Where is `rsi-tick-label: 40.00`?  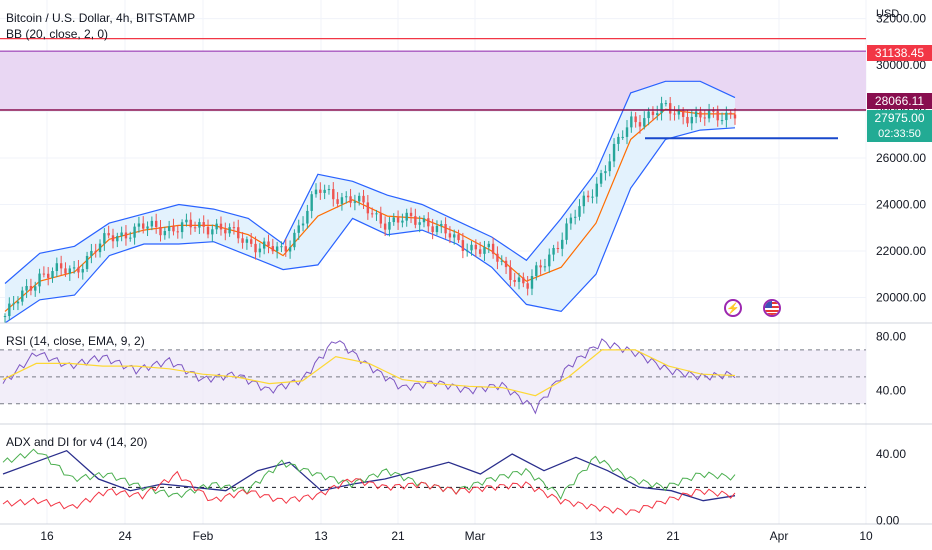
rsi-tick-label: 40.00 is located at coordinates (891, 390).